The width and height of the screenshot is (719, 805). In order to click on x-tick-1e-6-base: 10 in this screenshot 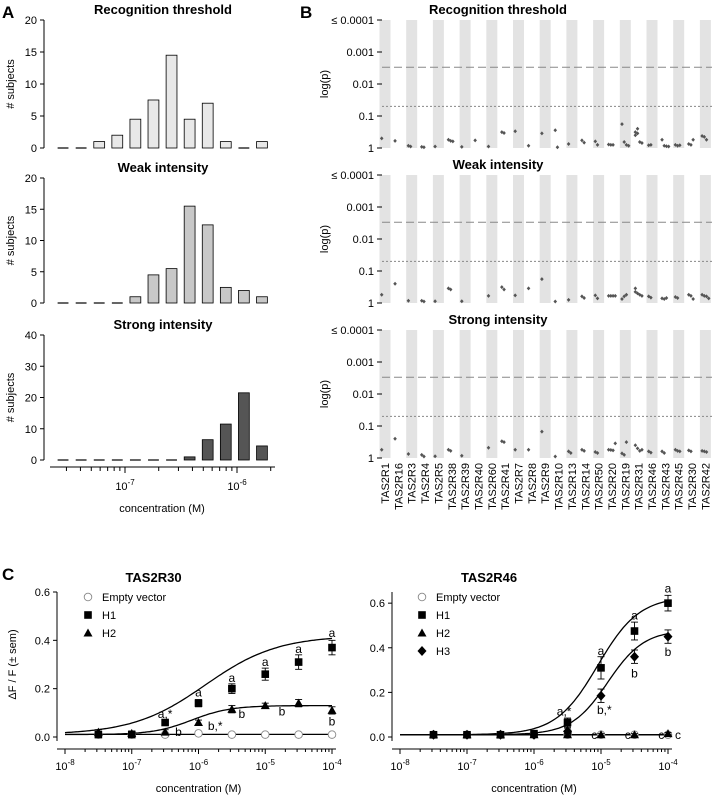, I will do `click(233, 487)`.